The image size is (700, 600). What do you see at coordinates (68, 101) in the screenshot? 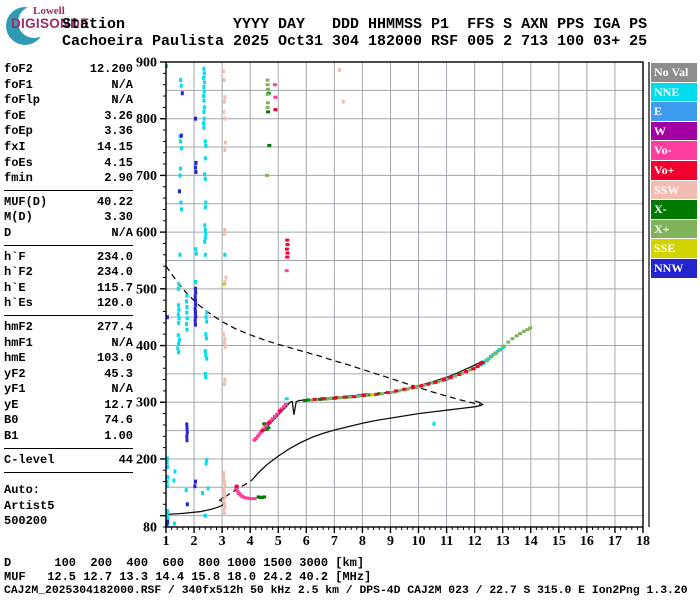
I see `param-row: foFlp N/A` at bounding box center [68, 101].